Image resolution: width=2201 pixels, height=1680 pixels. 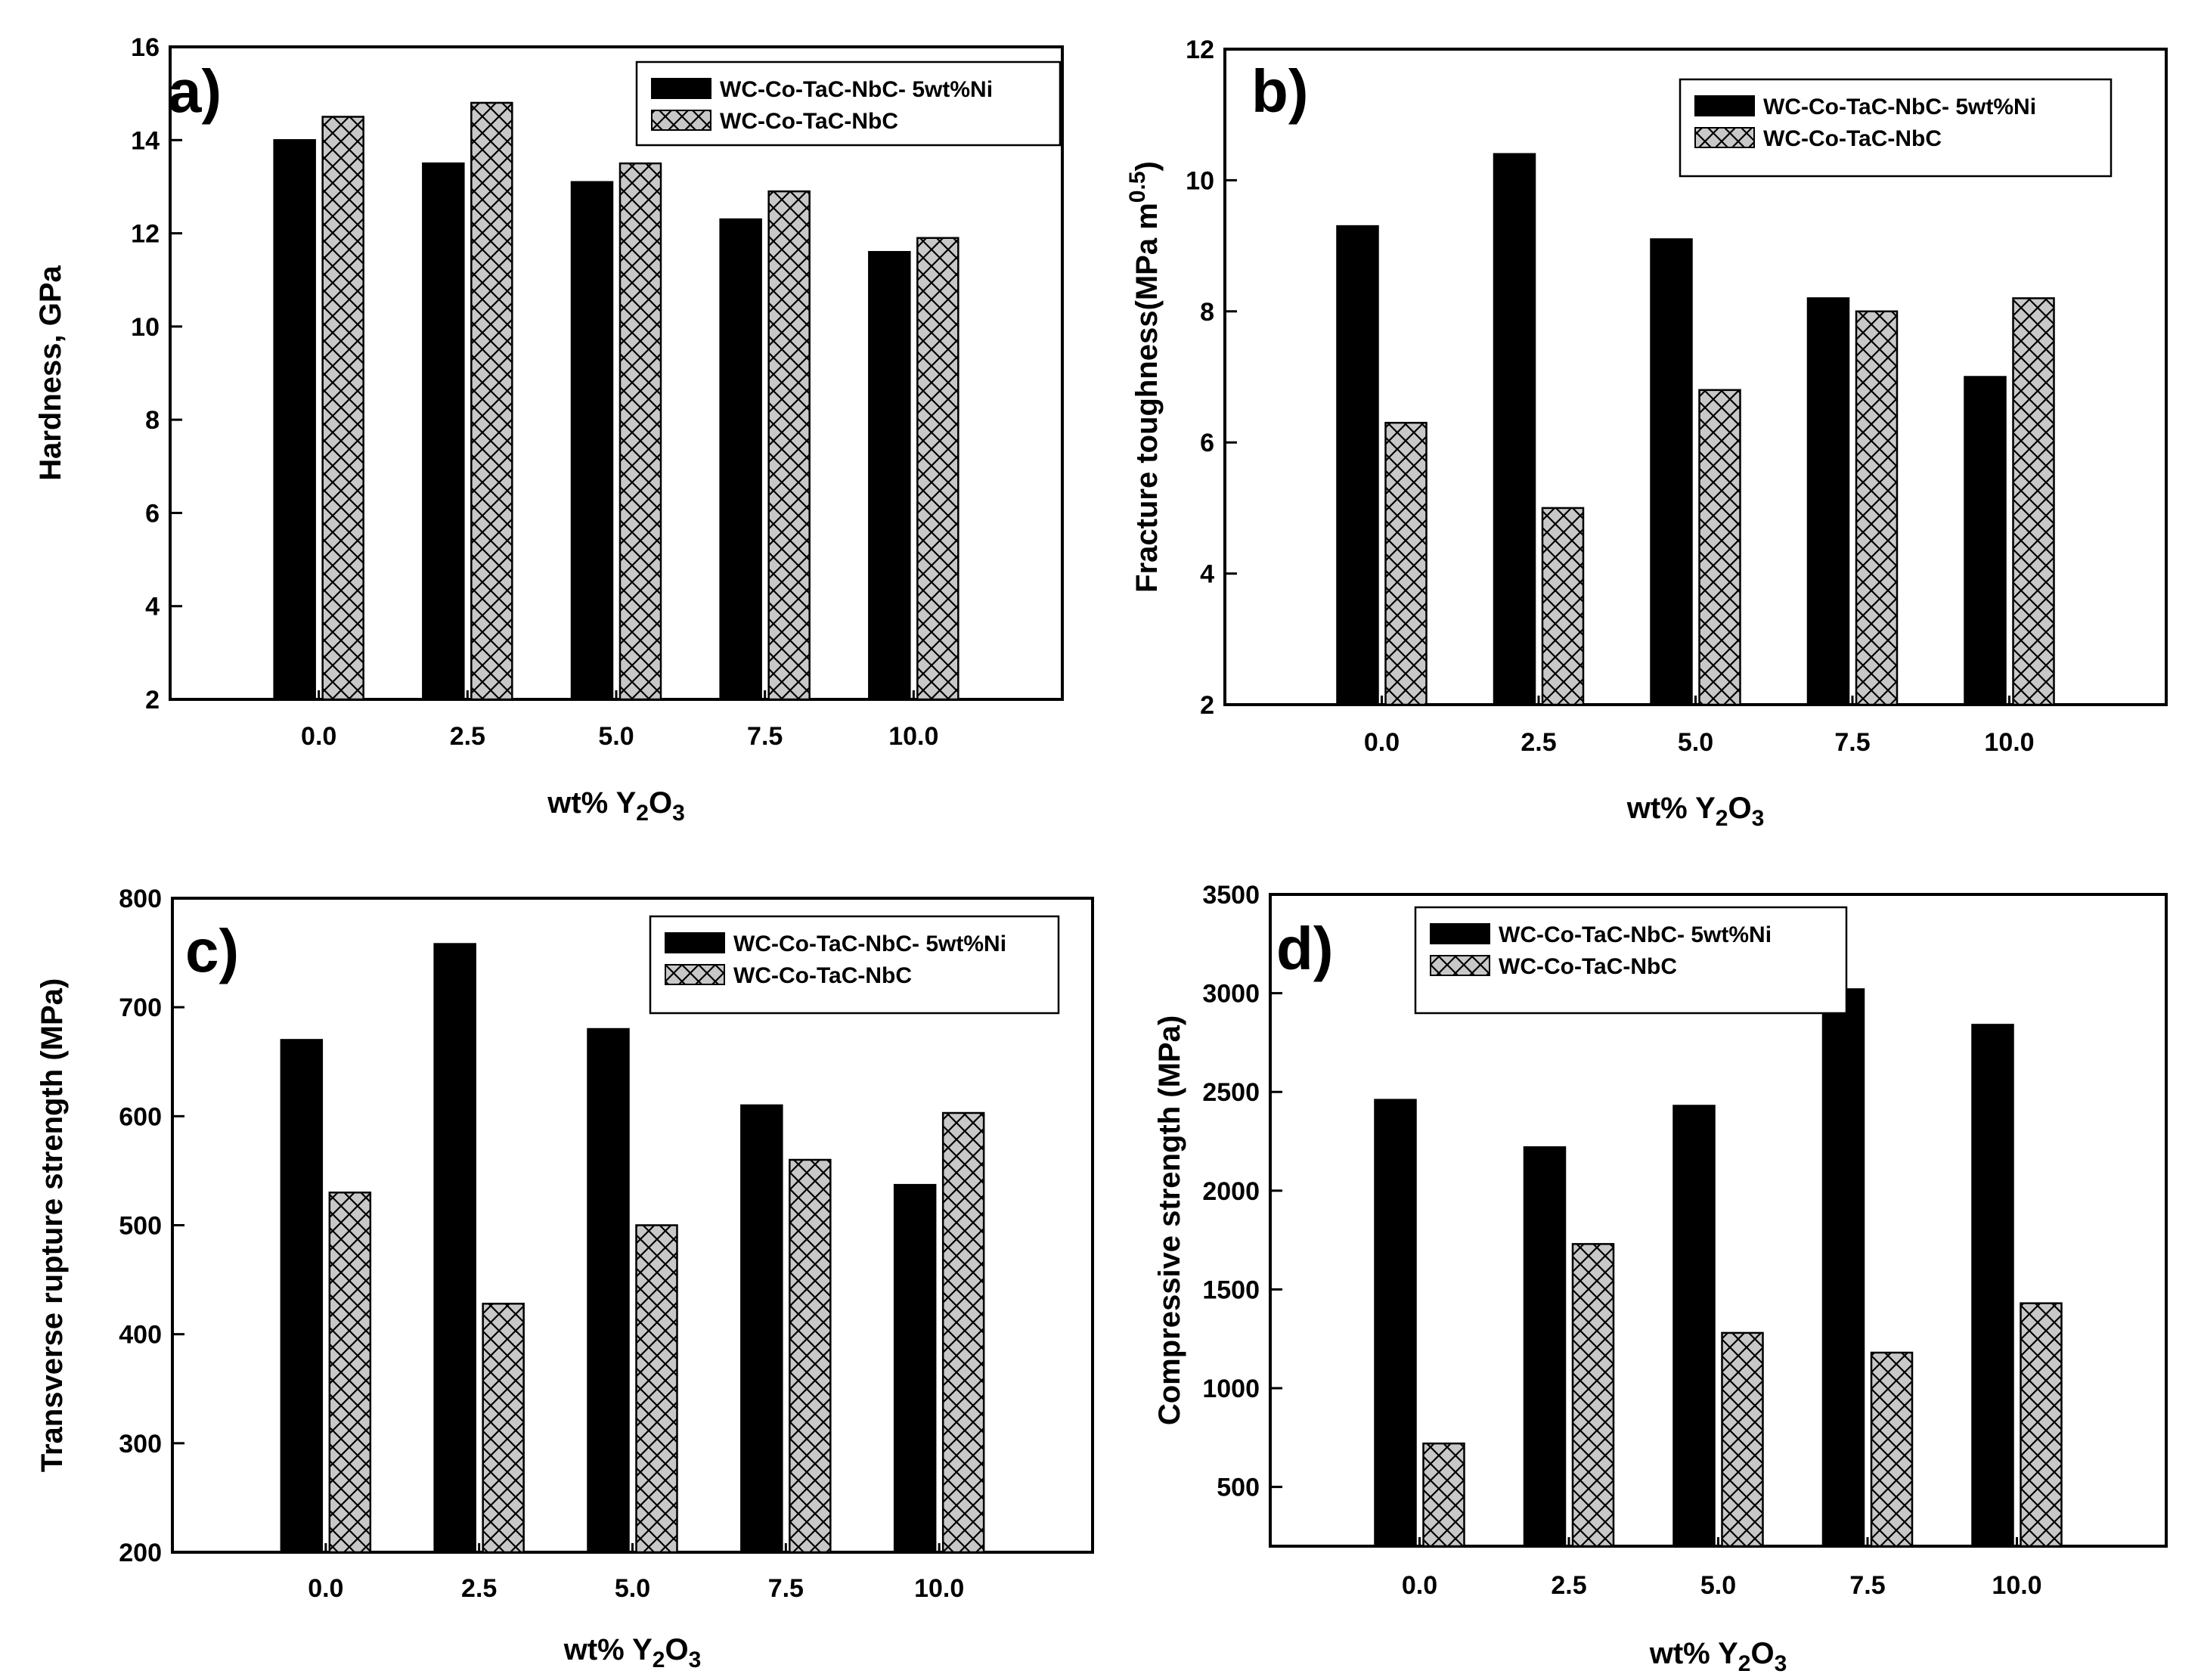 What do you see at coordinates (1231, 1289) in the screenshot?
I see `y-tick-label: 1500` at bounding box center [1231, 1289].